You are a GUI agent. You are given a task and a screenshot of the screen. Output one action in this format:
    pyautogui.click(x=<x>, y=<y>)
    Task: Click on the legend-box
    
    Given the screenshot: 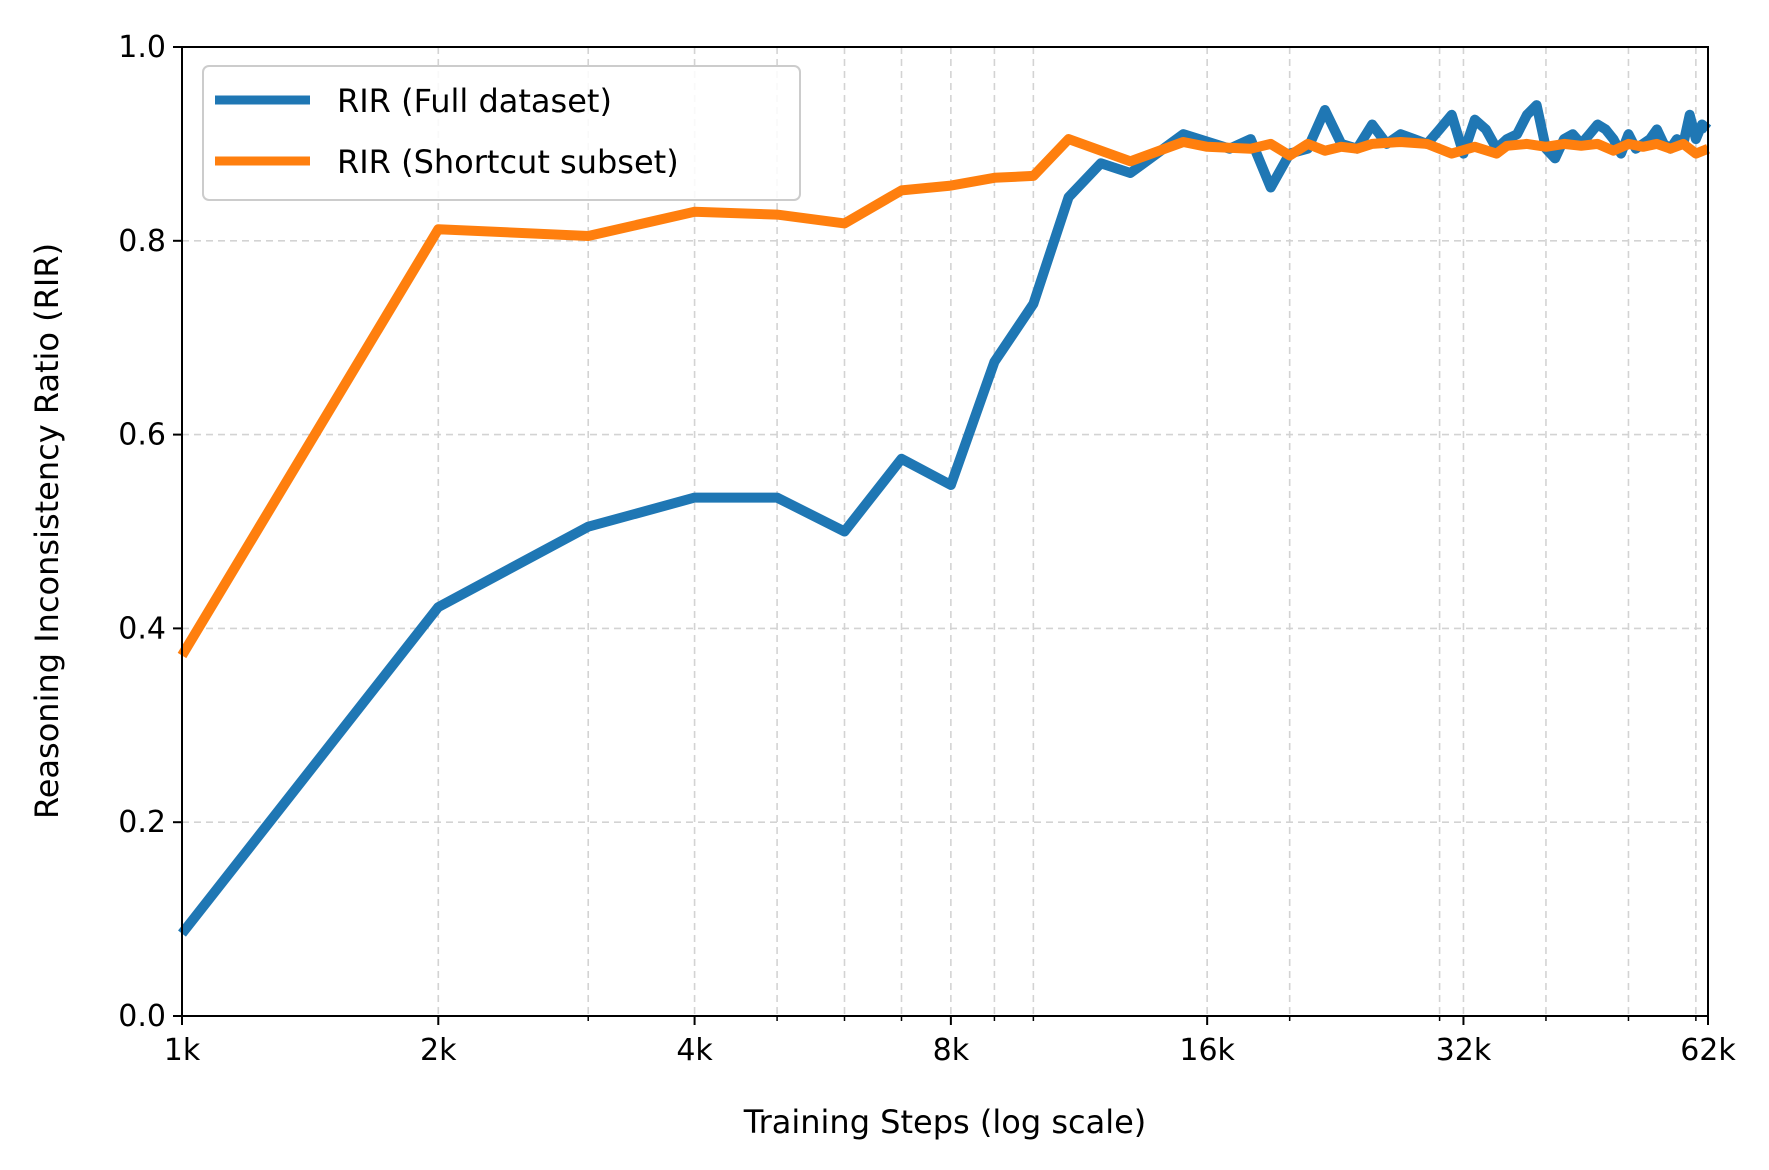 What is the action you would take?
    pyautogui.click(x=501, y=133)
    